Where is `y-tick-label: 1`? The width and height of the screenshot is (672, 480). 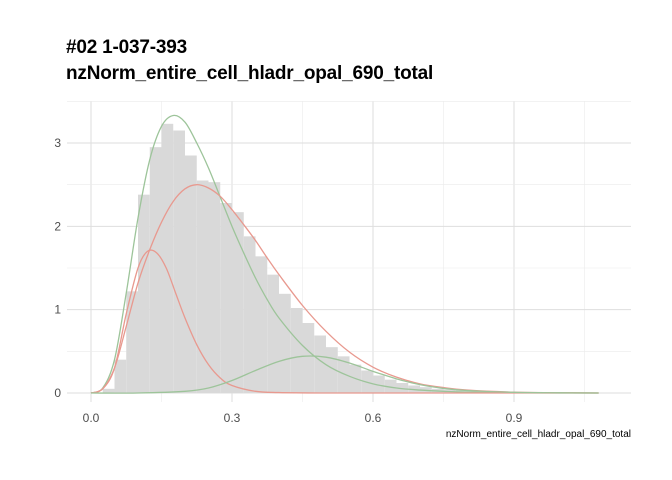
y-tick-label: 1 is located at coordinates (57, 310).